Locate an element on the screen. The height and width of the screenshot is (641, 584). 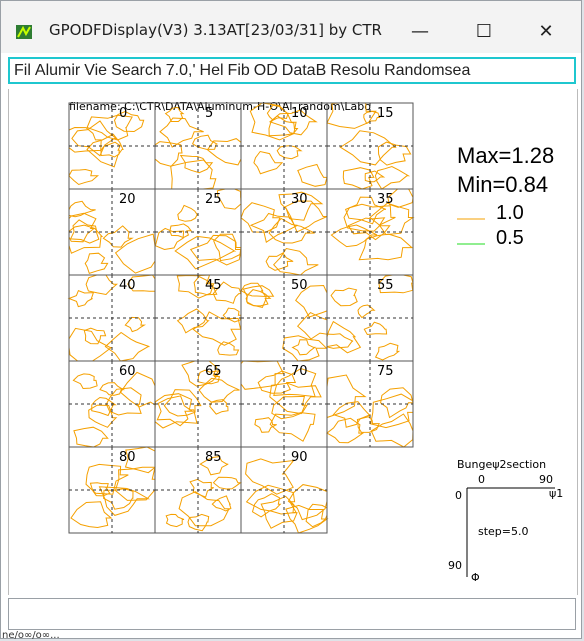
section-label: 70 is located at coordinates (299, 371).